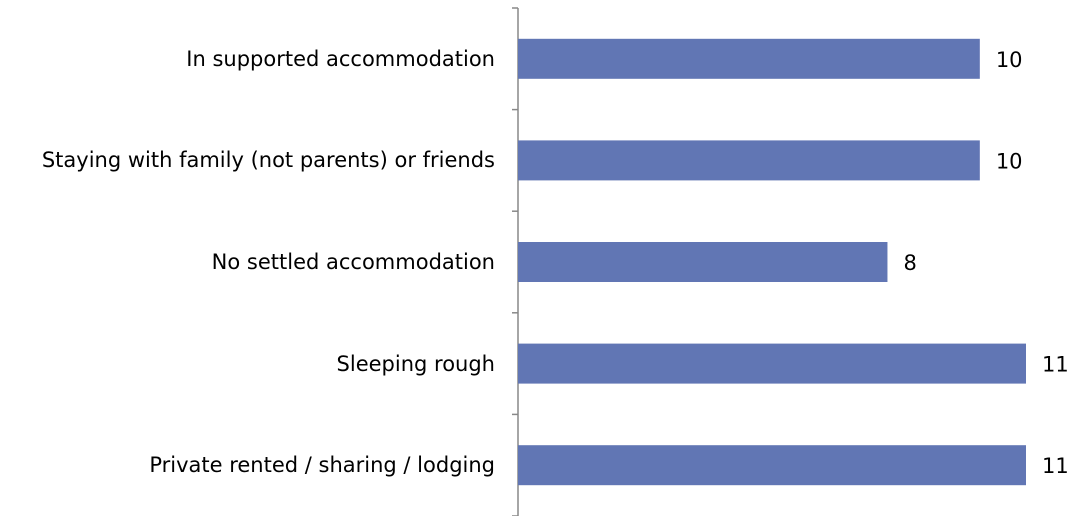  I want to click on category-label: Private rented / sharing / lodging, so click(322, 465).